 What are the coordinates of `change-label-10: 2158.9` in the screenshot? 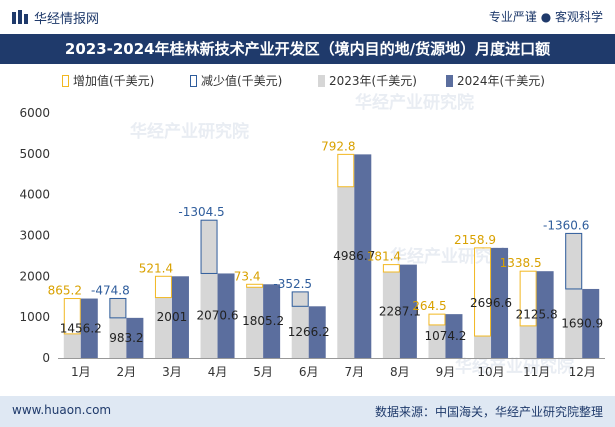 It's located at (475, 240).